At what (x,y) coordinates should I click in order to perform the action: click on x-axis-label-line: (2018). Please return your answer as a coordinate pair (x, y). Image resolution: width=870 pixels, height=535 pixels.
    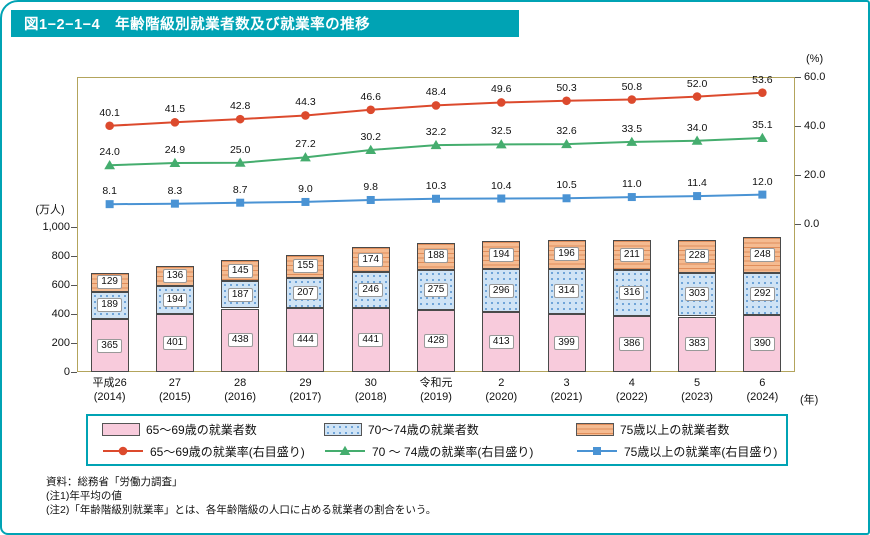
    Looking at the image, I should click on (370, 396).